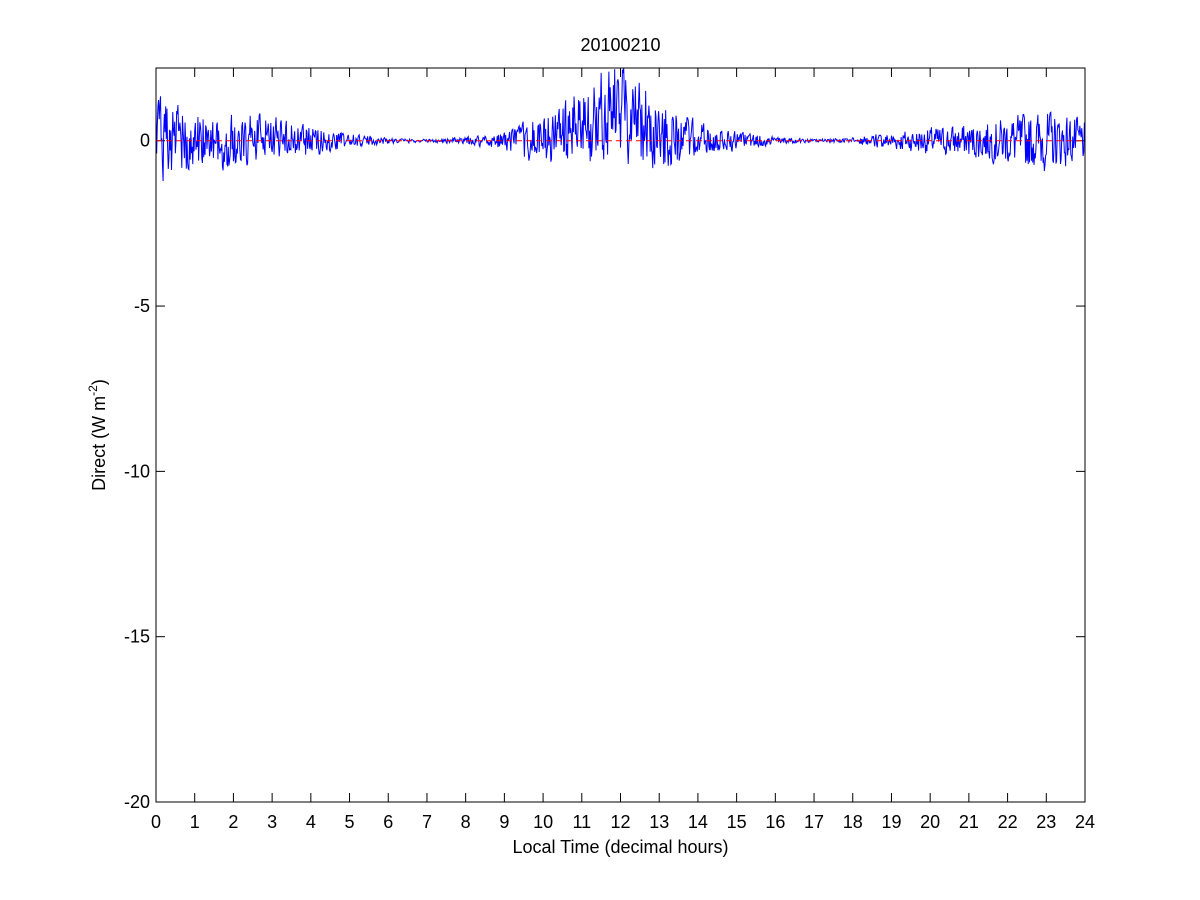 The height and width of the screenshot is (900, 1200). Describe the element at coordinates (233, 822) in the screenshot. I see `x-tick-label: 2` at that location.